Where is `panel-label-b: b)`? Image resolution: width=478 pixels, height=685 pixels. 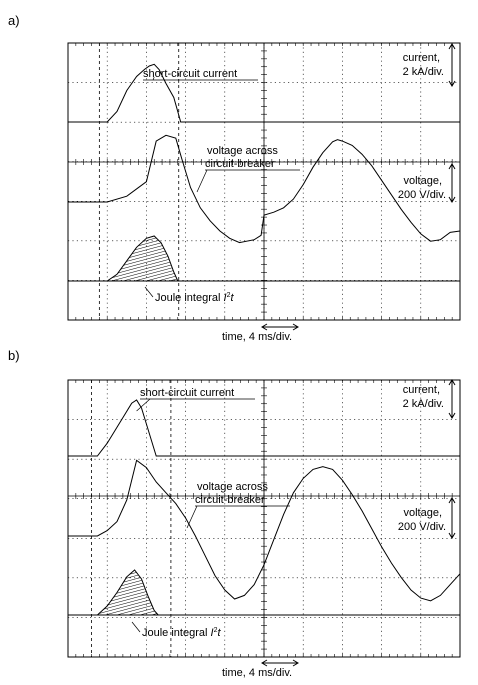 panel-label-b: b) is located at coordinates (14, 355).